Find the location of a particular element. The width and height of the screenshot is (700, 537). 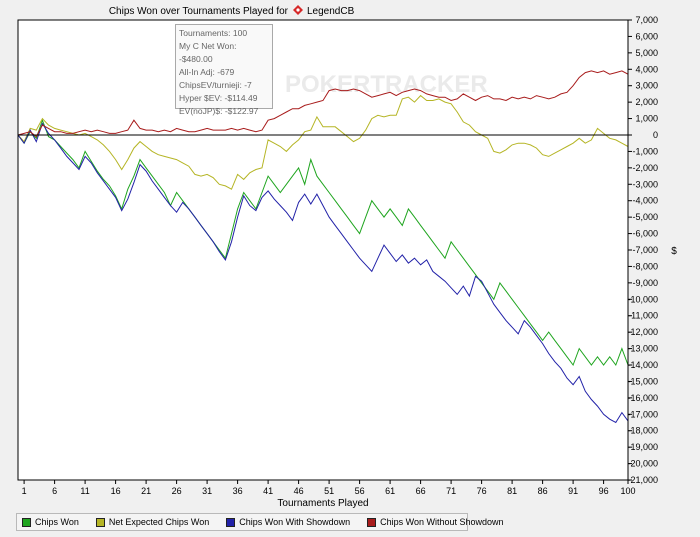

x-tick-label: 86 is located at coordinates (543, 491).